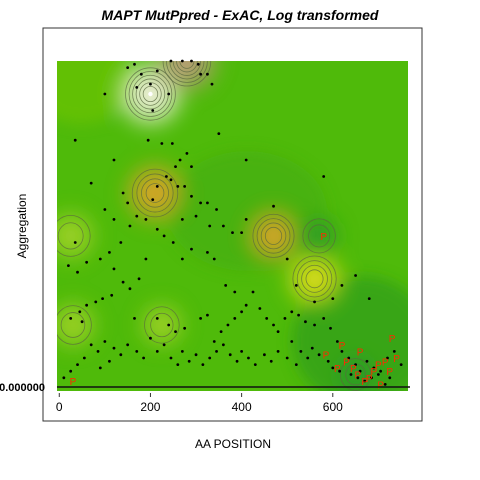 The width and height of the screenshot is (480, 480). I want to click on chart-title: MAPT MutPpred - ExAC, Log transformed, so click(240, 15).